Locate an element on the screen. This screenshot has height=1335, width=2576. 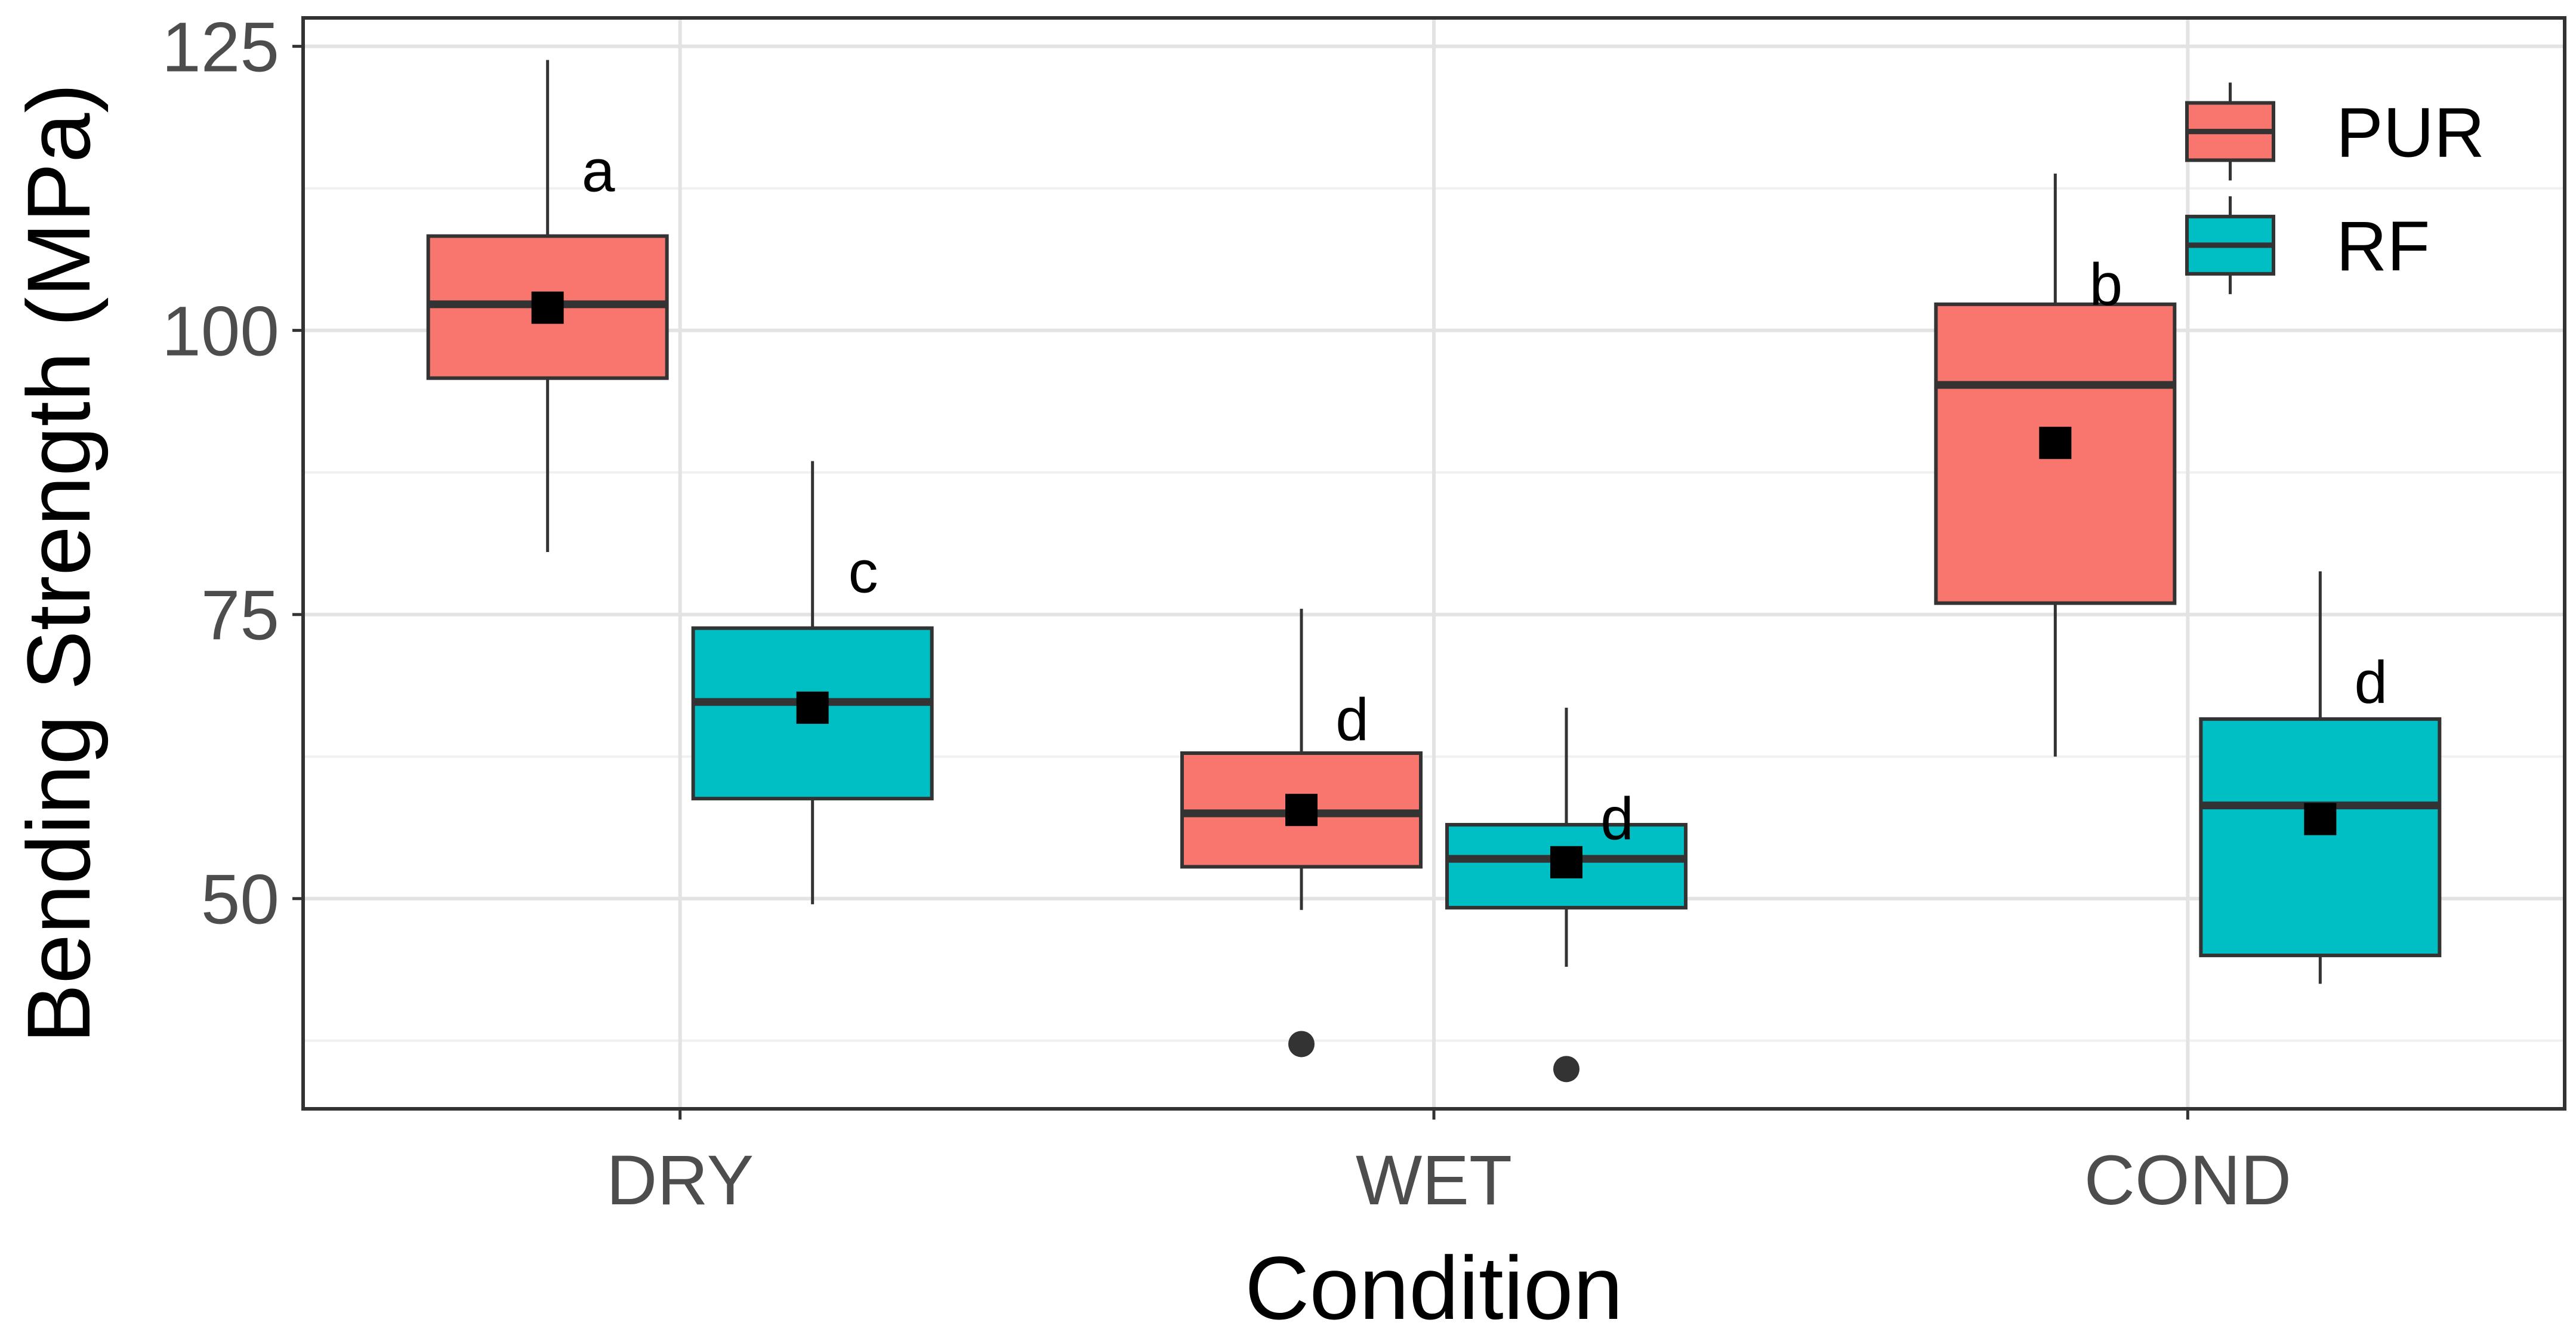
y-tick-label: 50 is located at coordinates (240, 900).